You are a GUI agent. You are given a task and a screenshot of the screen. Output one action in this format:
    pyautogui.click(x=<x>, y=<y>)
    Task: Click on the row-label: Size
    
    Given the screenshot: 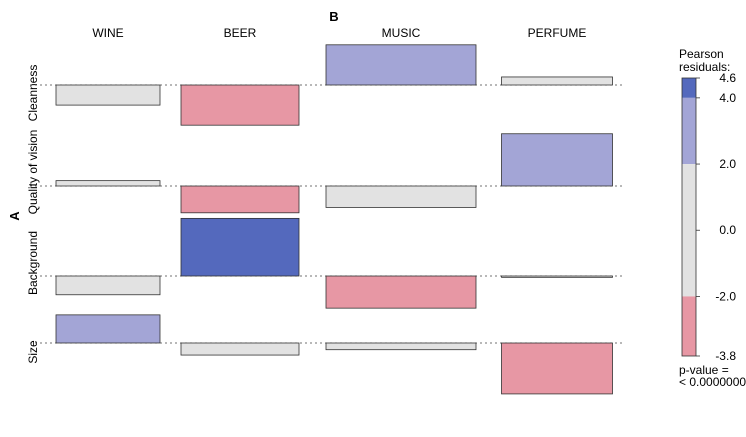 What is the action you would take?
    pyautogui.click(x=33, y=352)
    